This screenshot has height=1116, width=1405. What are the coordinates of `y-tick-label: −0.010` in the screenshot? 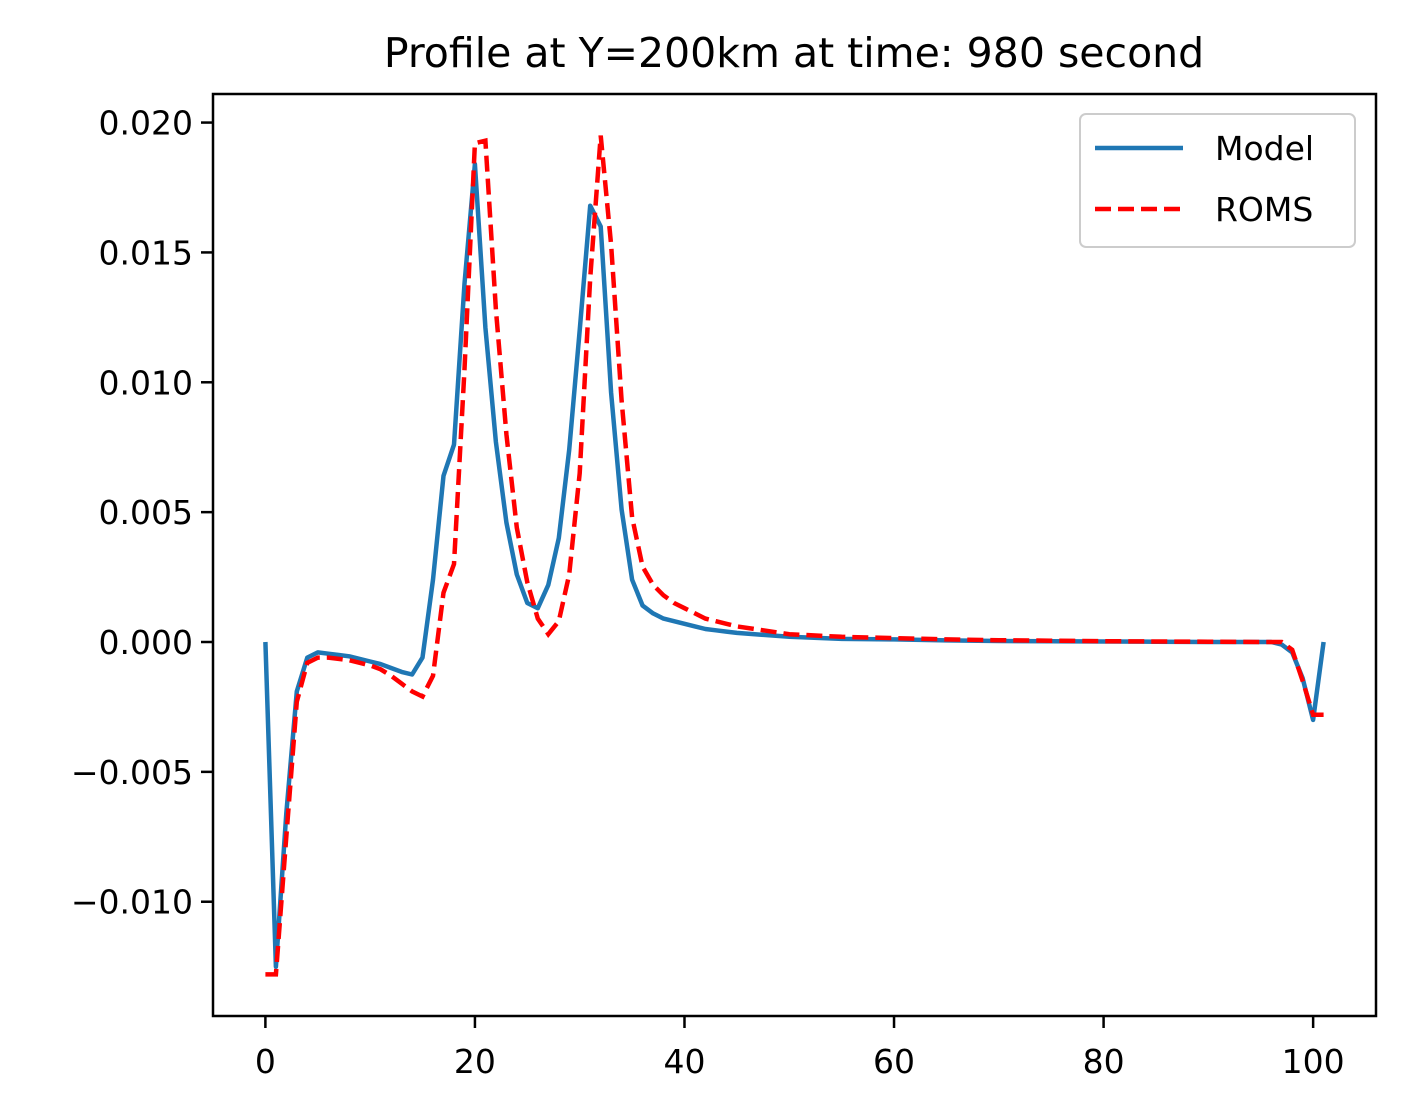 It's located at (132, 902).